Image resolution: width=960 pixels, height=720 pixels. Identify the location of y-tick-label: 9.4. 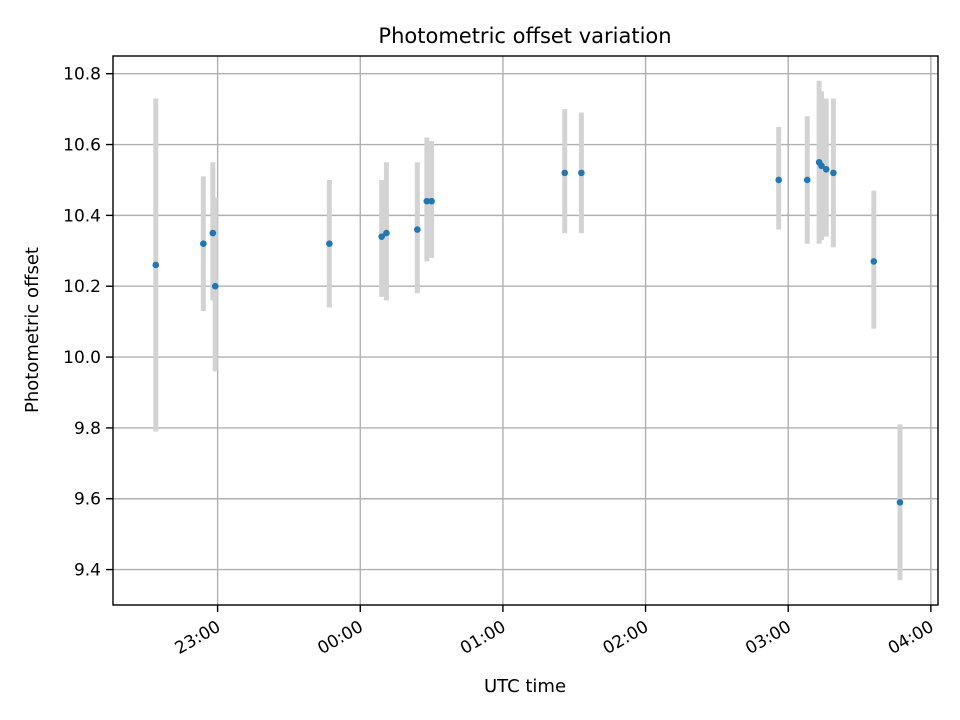
(87, 571).